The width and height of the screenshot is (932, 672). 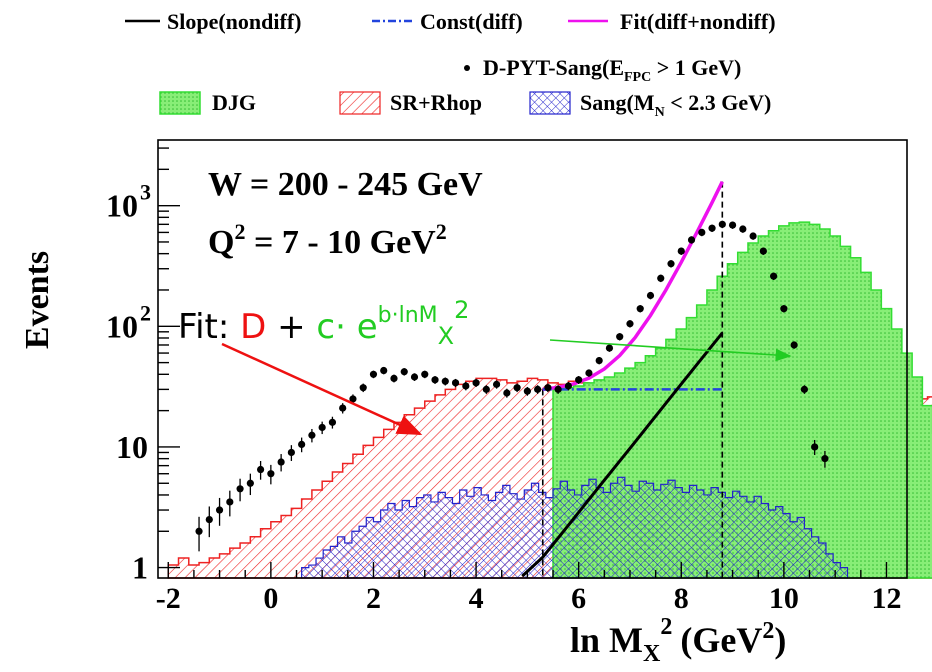 I want to click on fit-curve, so click(x=633, y=286).